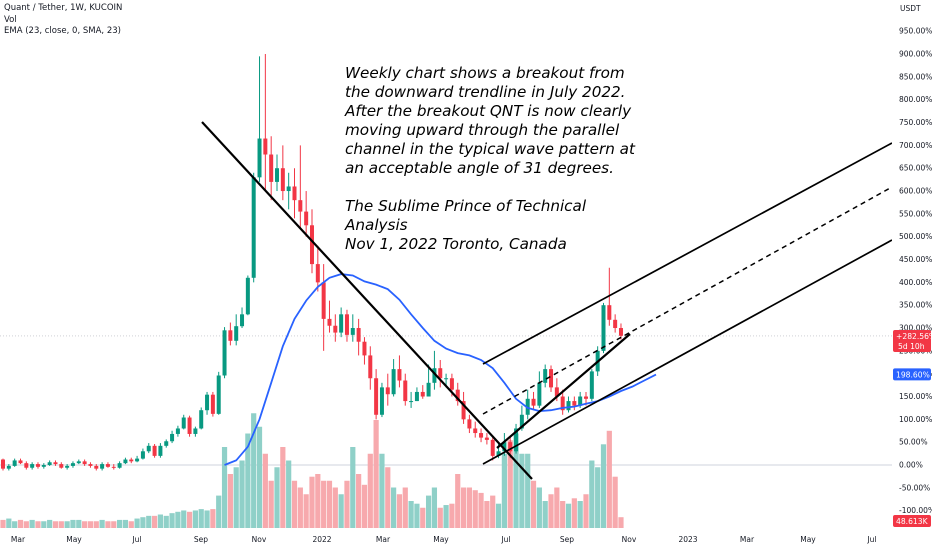 This screenshot has height=550, width=932. Describe the element at coordinates (62, 31) in the screenshot. I see `ema-indicator-label: EMA (23, close, 0, SMA, 23)` at that location.